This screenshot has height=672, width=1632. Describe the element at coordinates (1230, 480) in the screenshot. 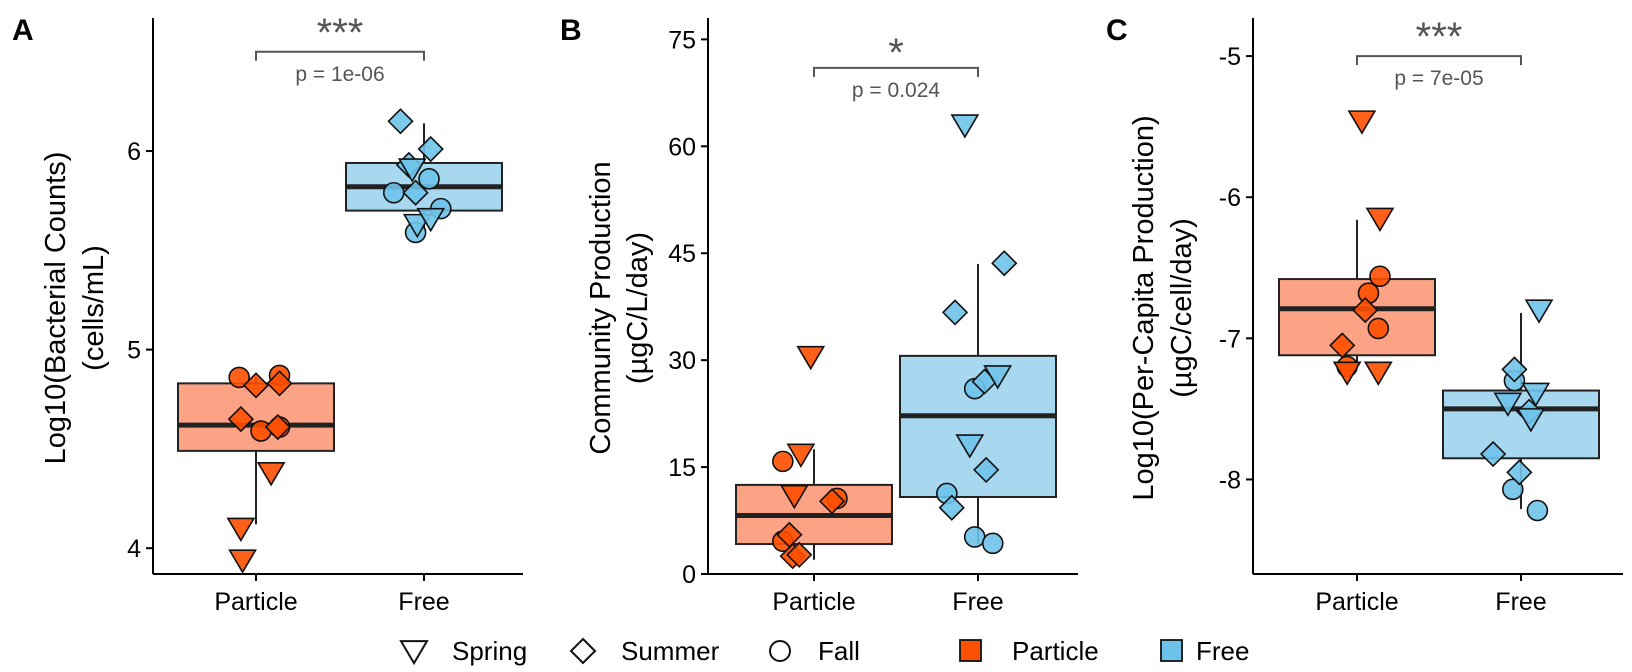

I see `y-tick-label: -8` at that location.